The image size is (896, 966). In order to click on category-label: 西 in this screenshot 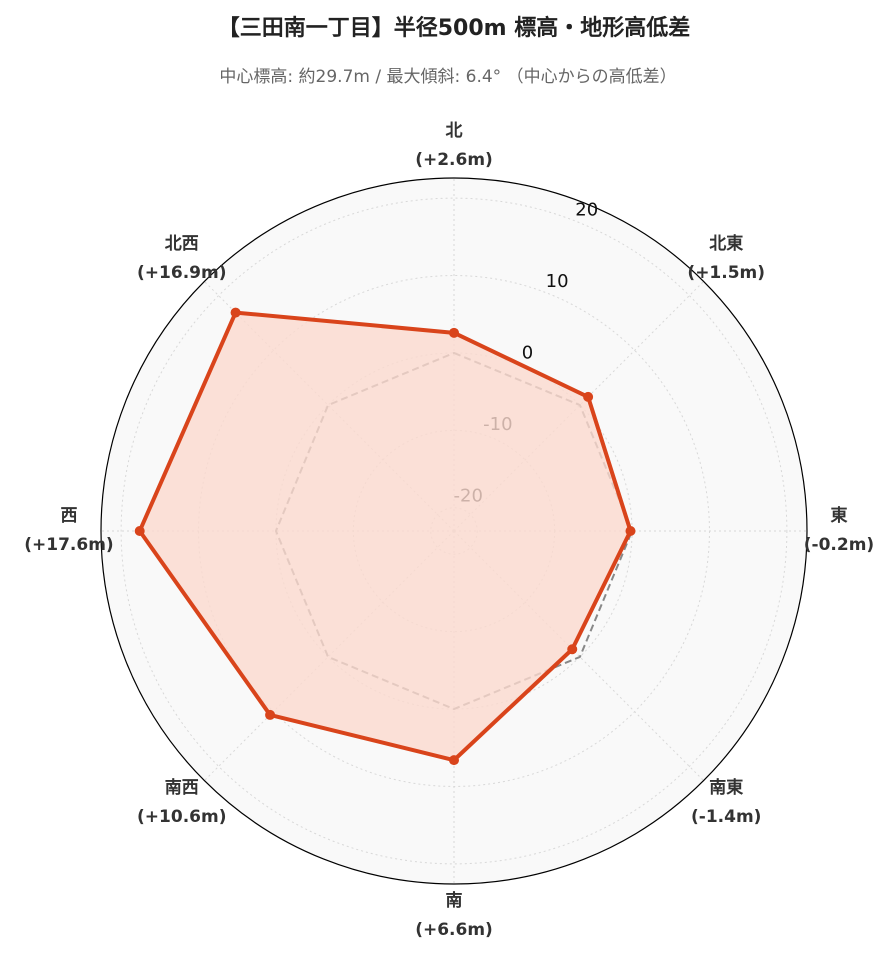, I will do `click(69, 516)`.